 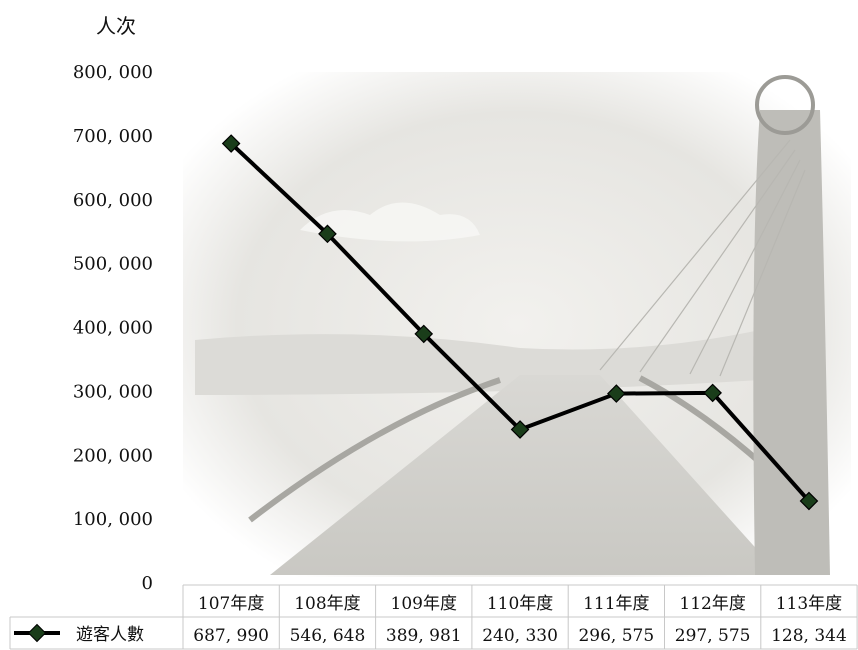 I want to click on data-value-label: 546, 648, so click(x=328, y=636).